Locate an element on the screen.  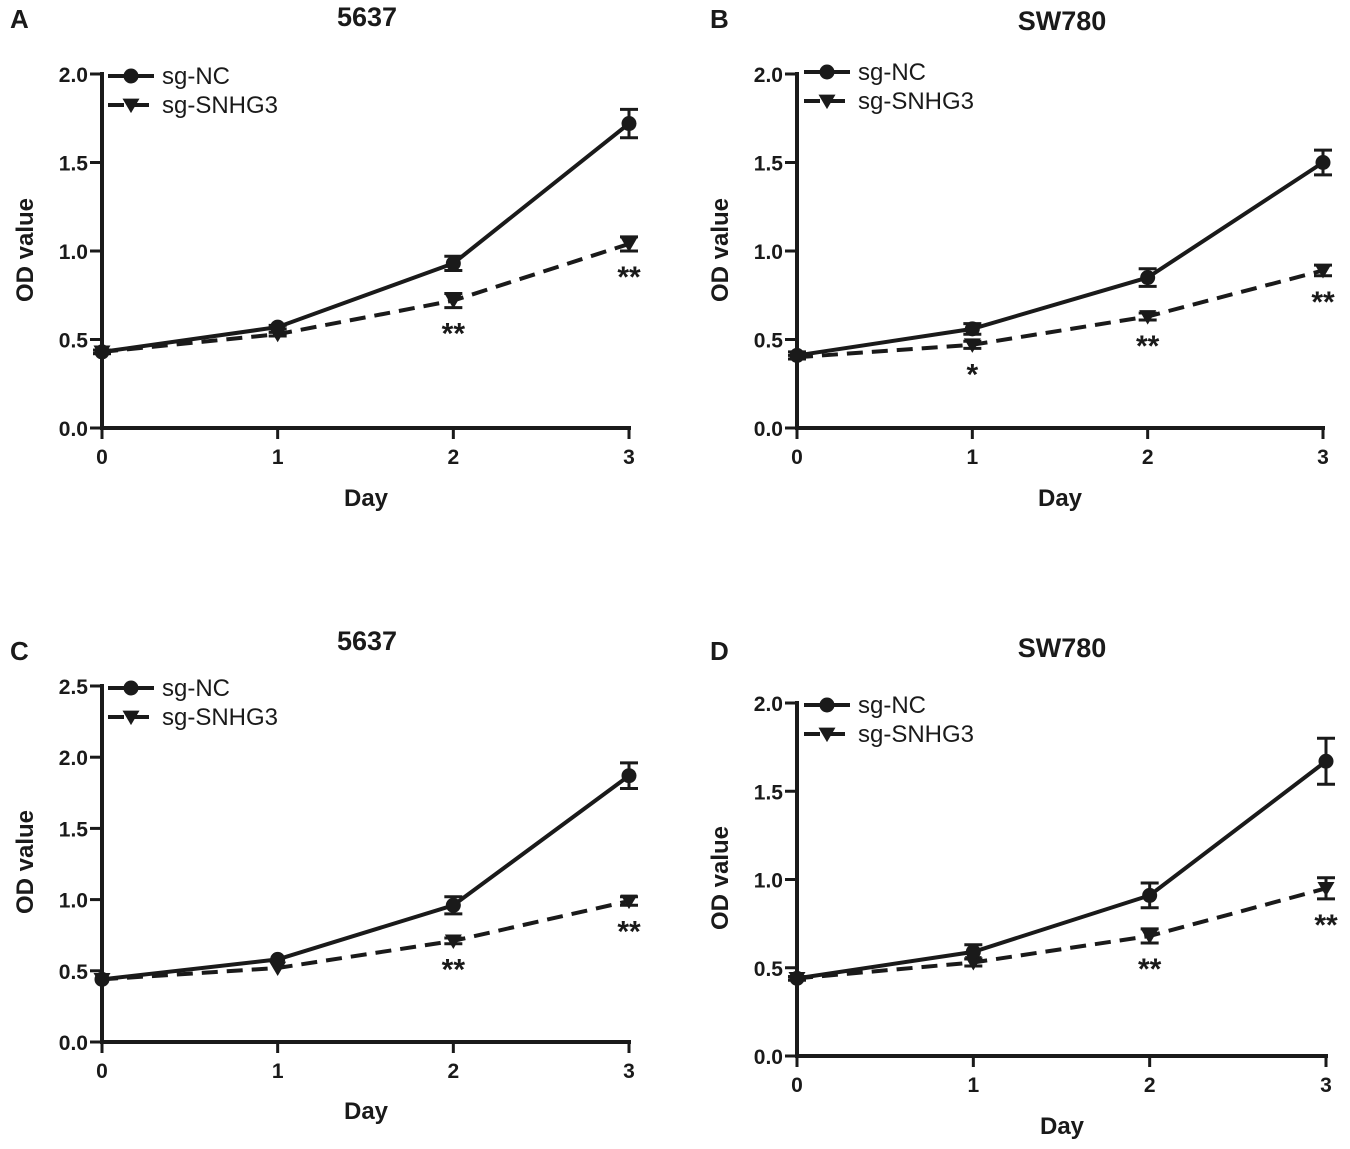
panel-letter: B is located at coordinates (719, 19).